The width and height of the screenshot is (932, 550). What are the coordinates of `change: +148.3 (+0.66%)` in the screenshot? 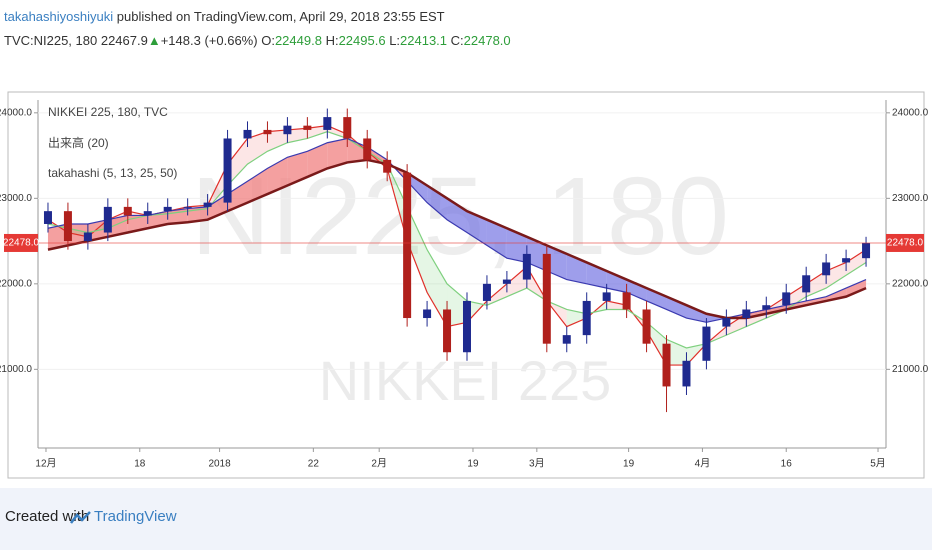 It's located at (209, 40).